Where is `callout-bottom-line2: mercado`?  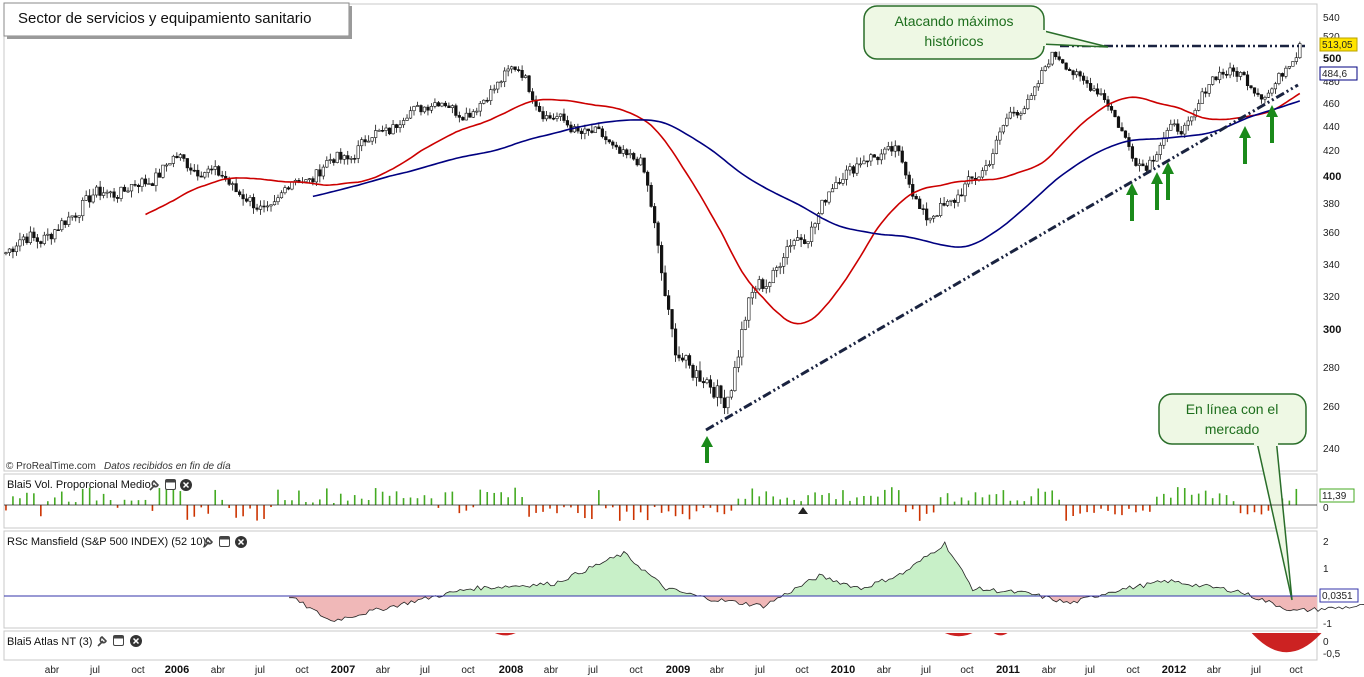 callout-bottom-line2: mercado is located at coordinates (1232, 429).